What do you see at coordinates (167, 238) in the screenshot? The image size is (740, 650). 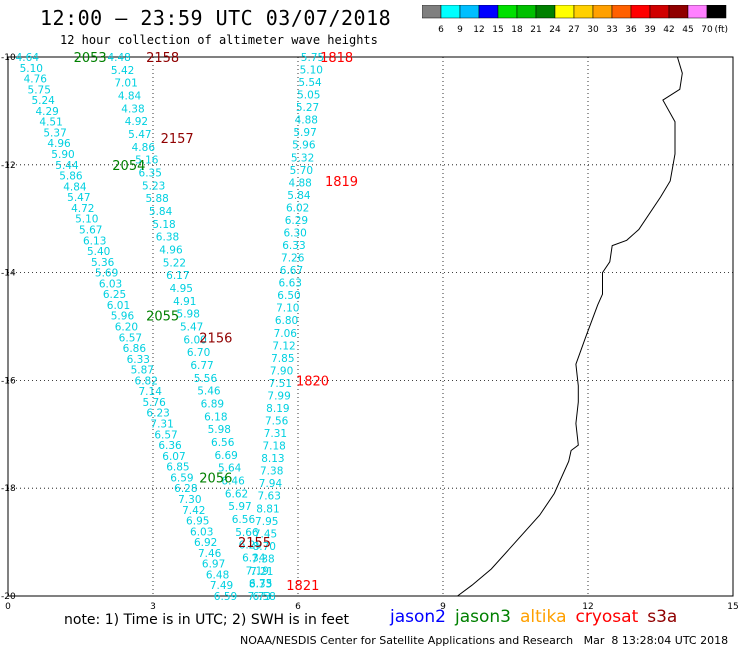 I see `wave-height-value: 6.38` at bounding box center [167, 238].